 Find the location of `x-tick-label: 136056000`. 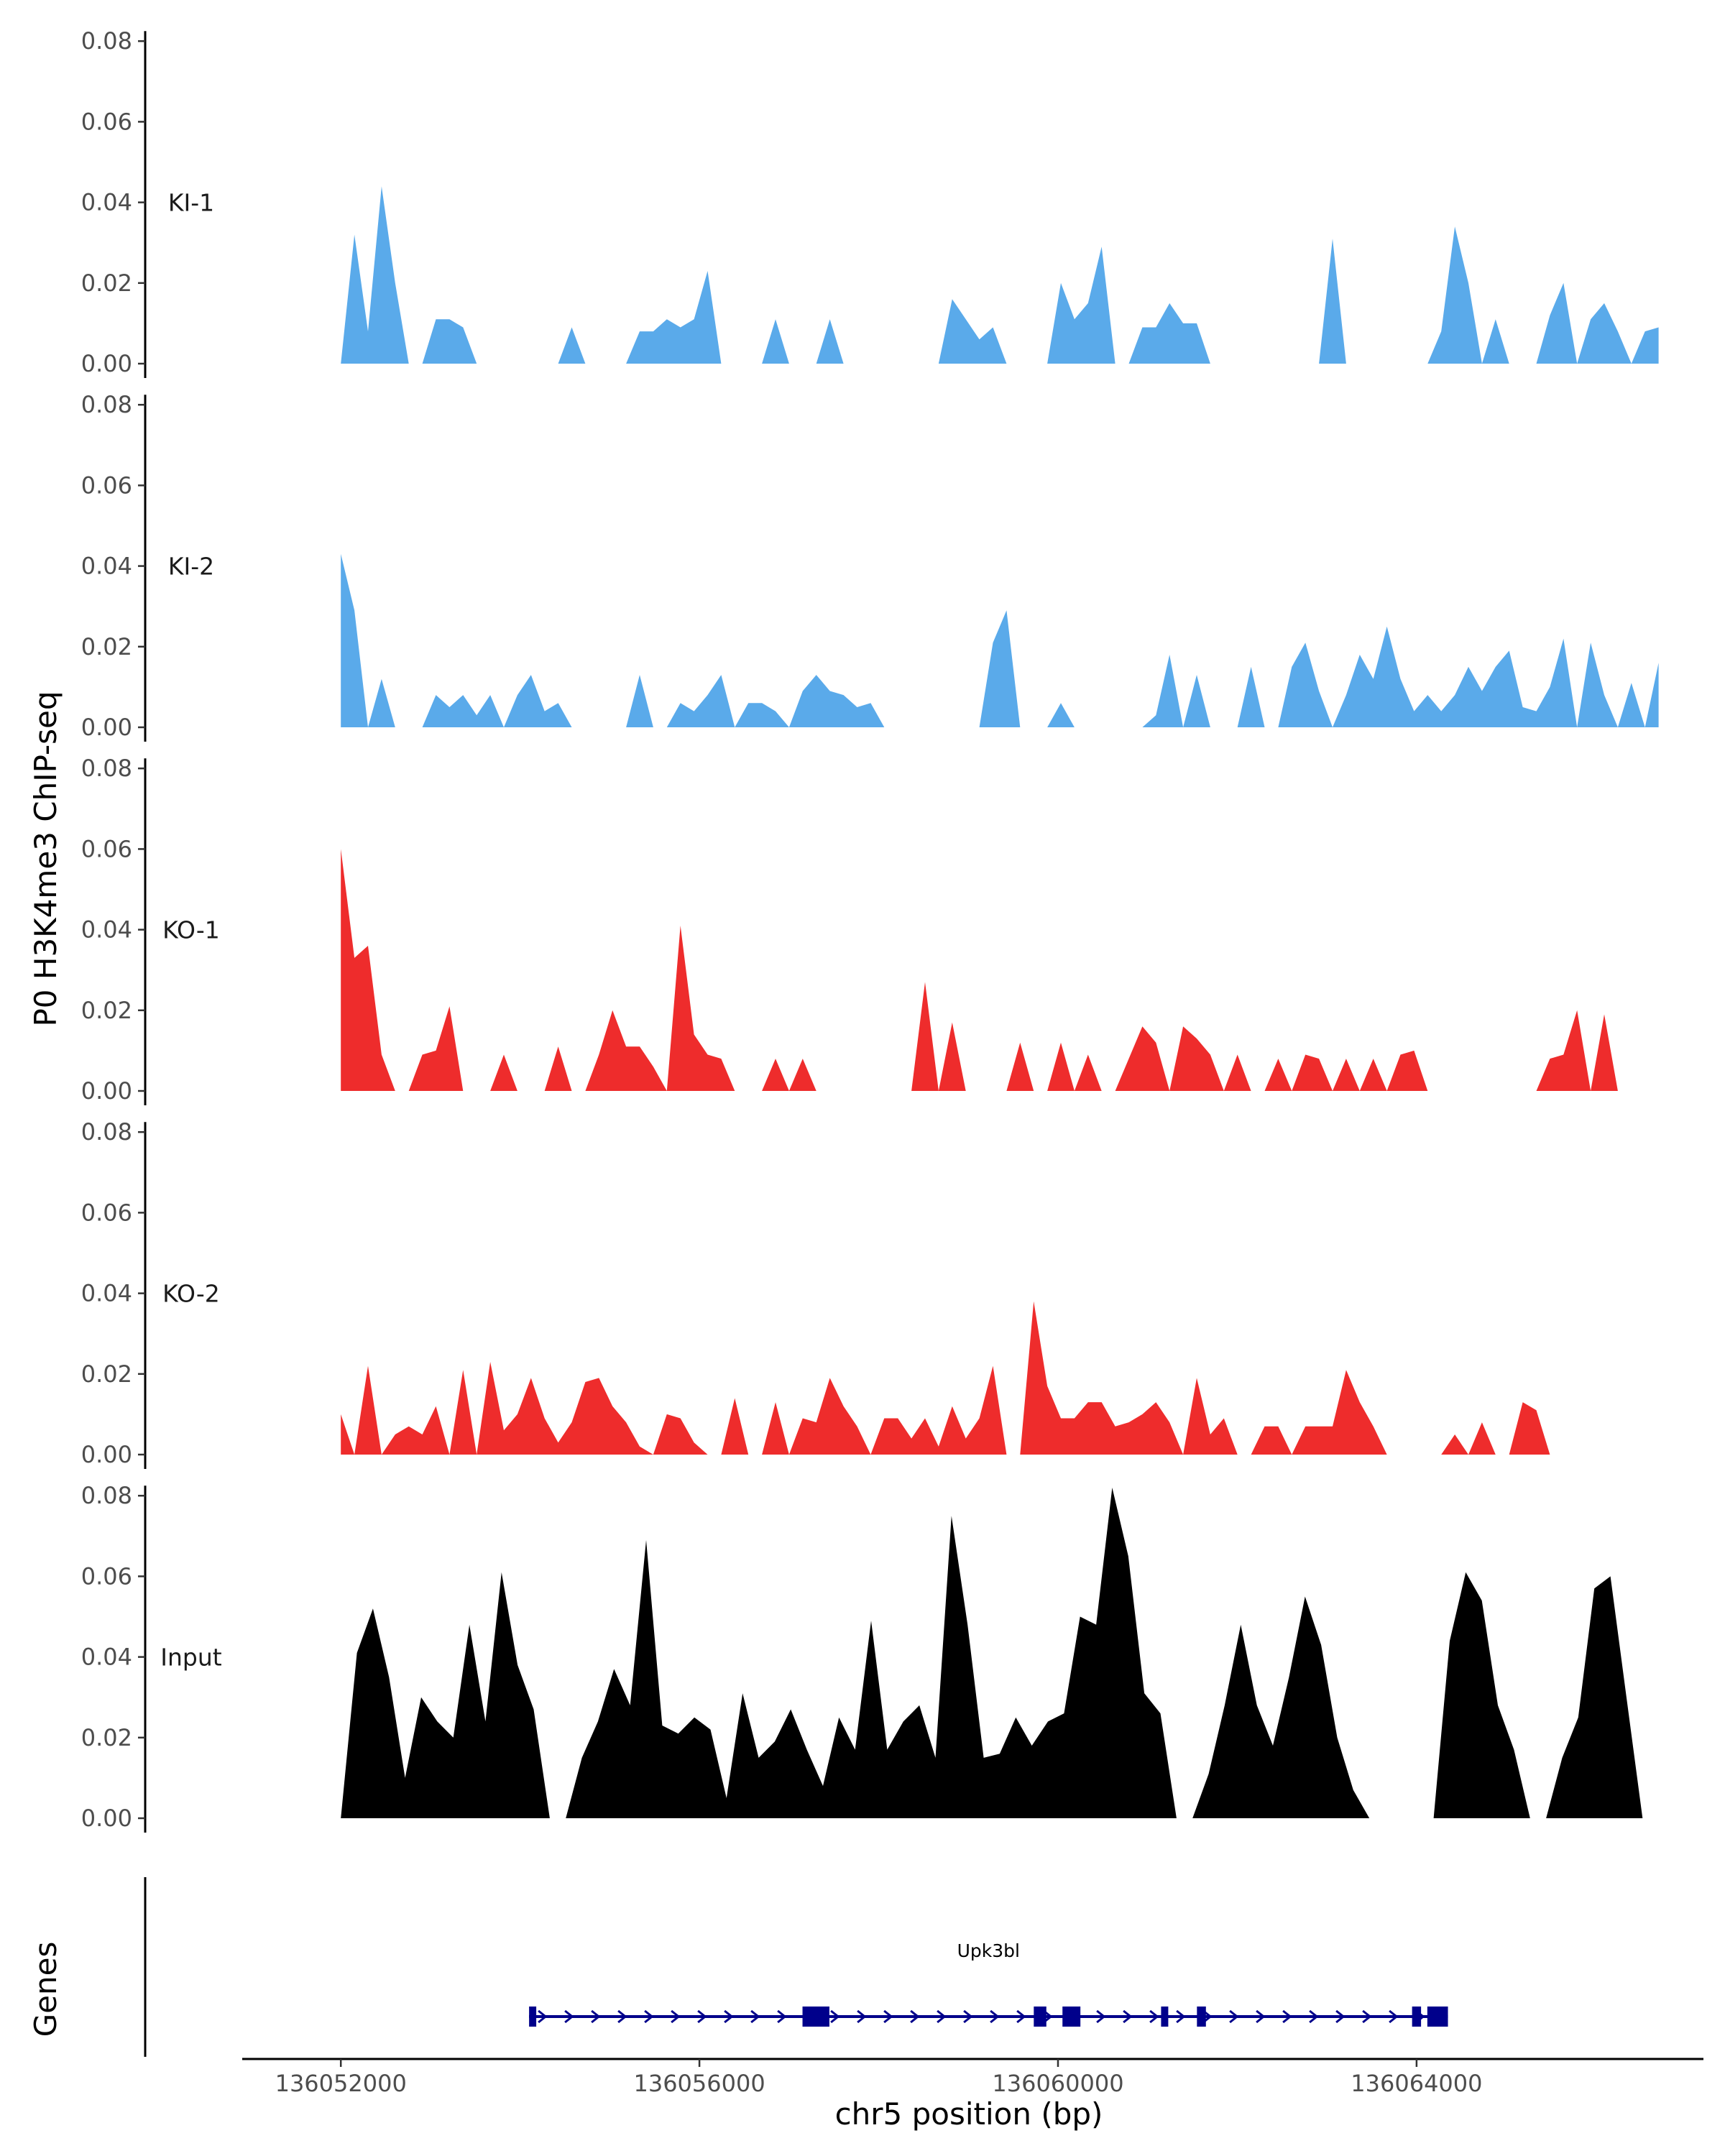

x-tick-label: 136056000 is located at coordinates (699, 2083).